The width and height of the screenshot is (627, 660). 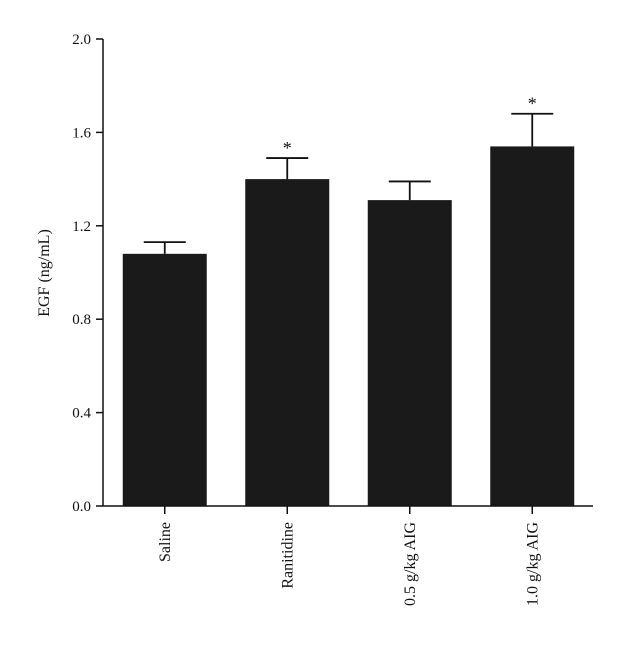 What do you see at coordinates (348, 183) in the screenshot?
I see `error-bars-layer` at bounding box center [348, 183].